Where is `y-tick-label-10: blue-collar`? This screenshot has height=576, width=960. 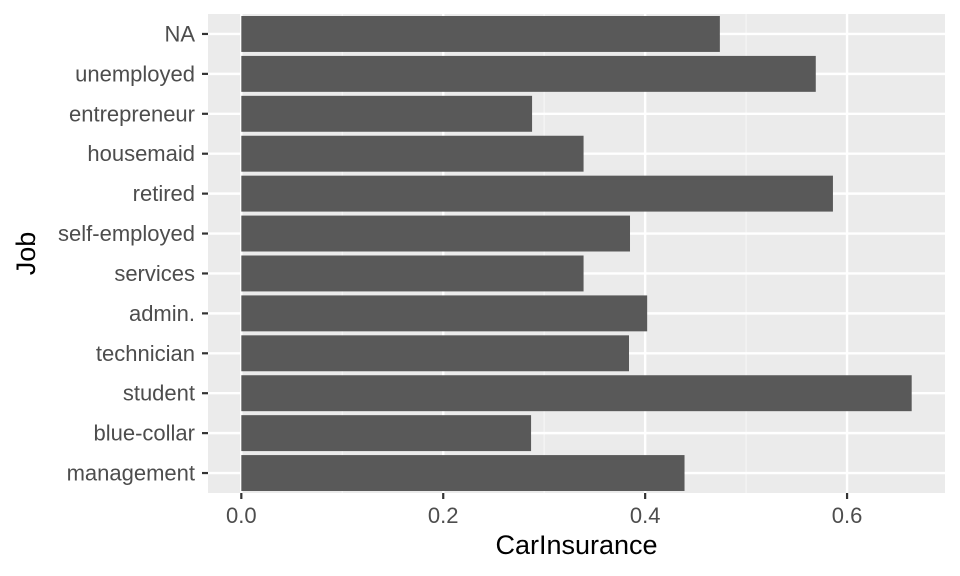 y-tick-label-10: blue-collar is located at coordinates (145, 433).